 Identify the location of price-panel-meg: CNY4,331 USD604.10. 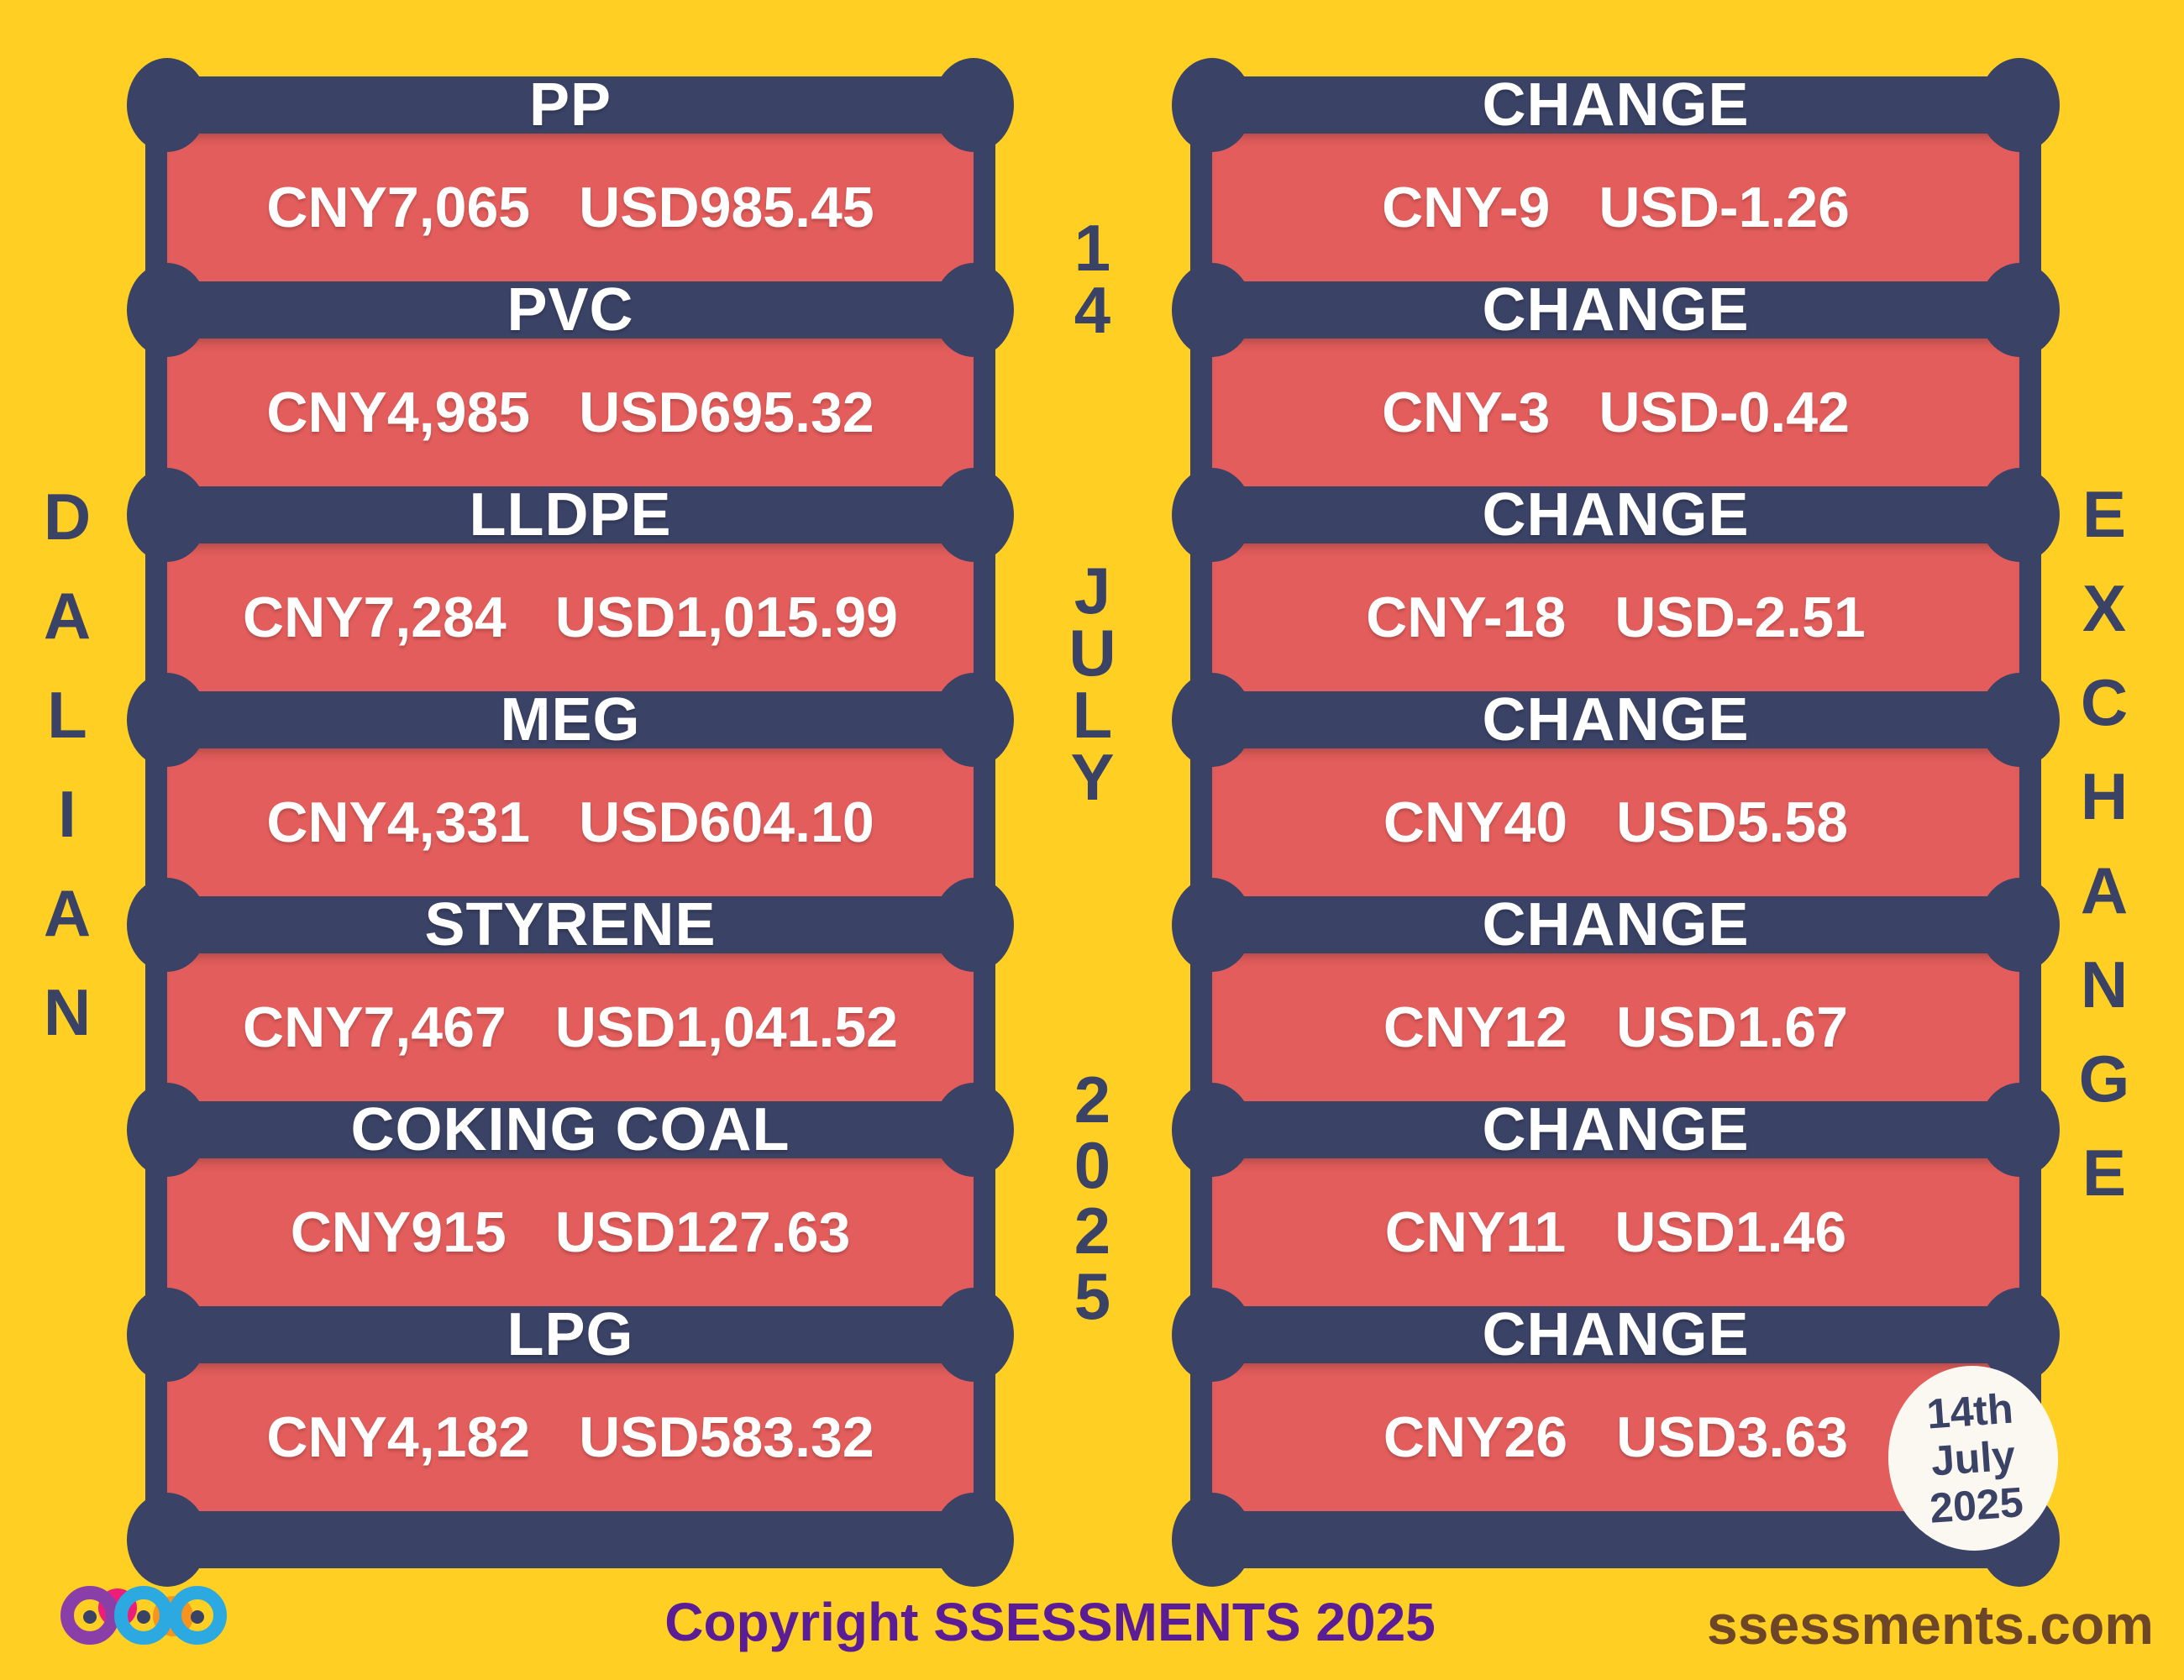
(570, 822).